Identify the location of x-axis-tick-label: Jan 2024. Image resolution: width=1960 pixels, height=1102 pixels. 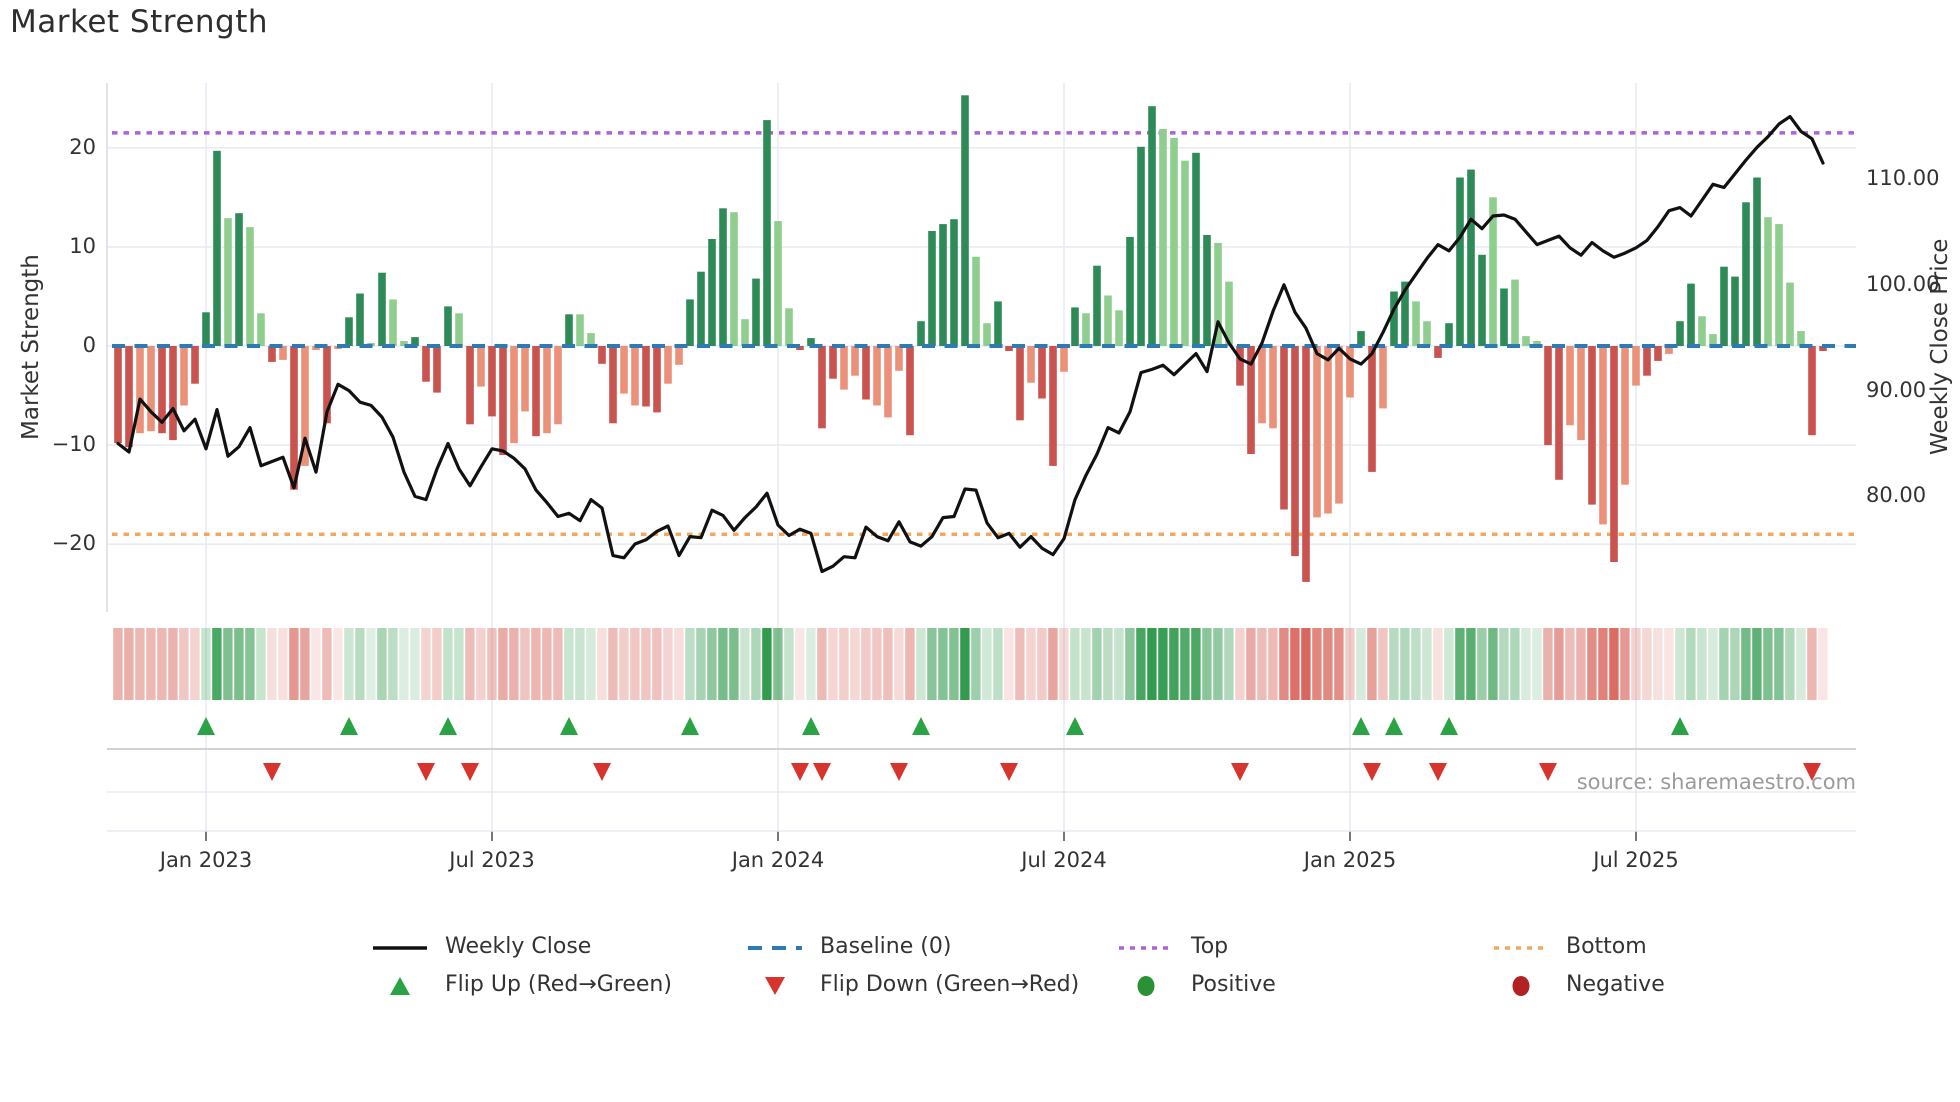
(778, 860).